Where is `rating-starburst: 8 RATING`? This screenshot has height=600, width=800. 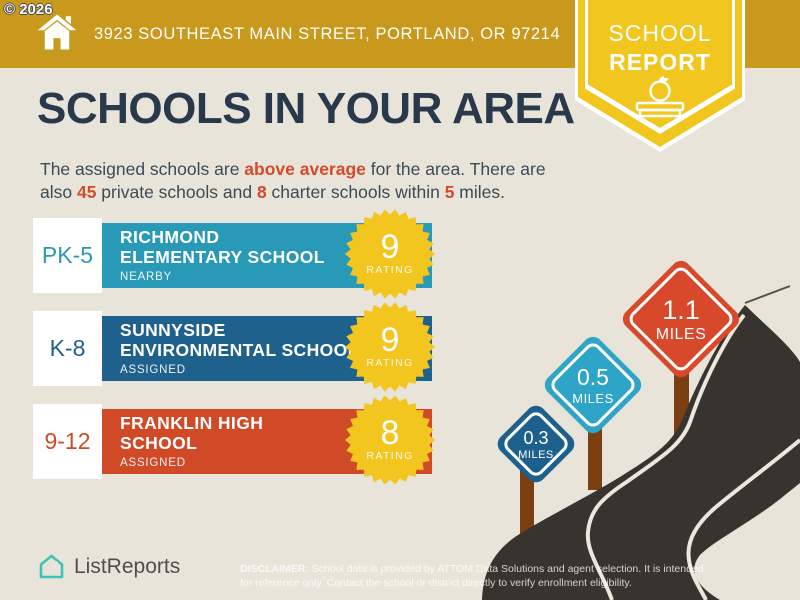
rating-starburst: 8 RATING is located at coordinates (390, 440).